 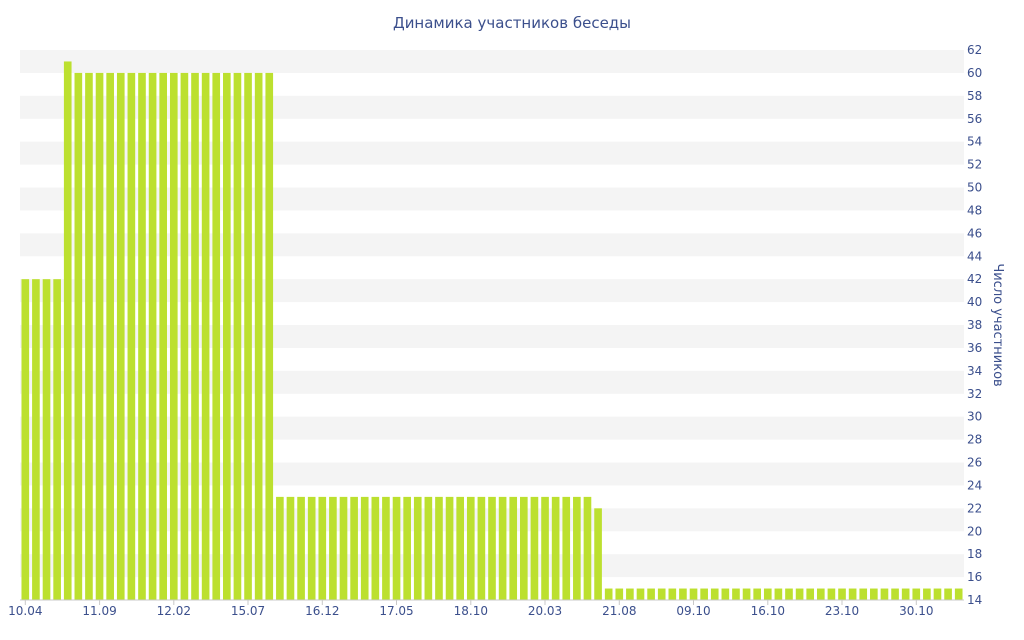 What do you see at coordinates (974, 188) in the screenshot?
I see `y-tick-label: 50` at bounding box center [974, 188].